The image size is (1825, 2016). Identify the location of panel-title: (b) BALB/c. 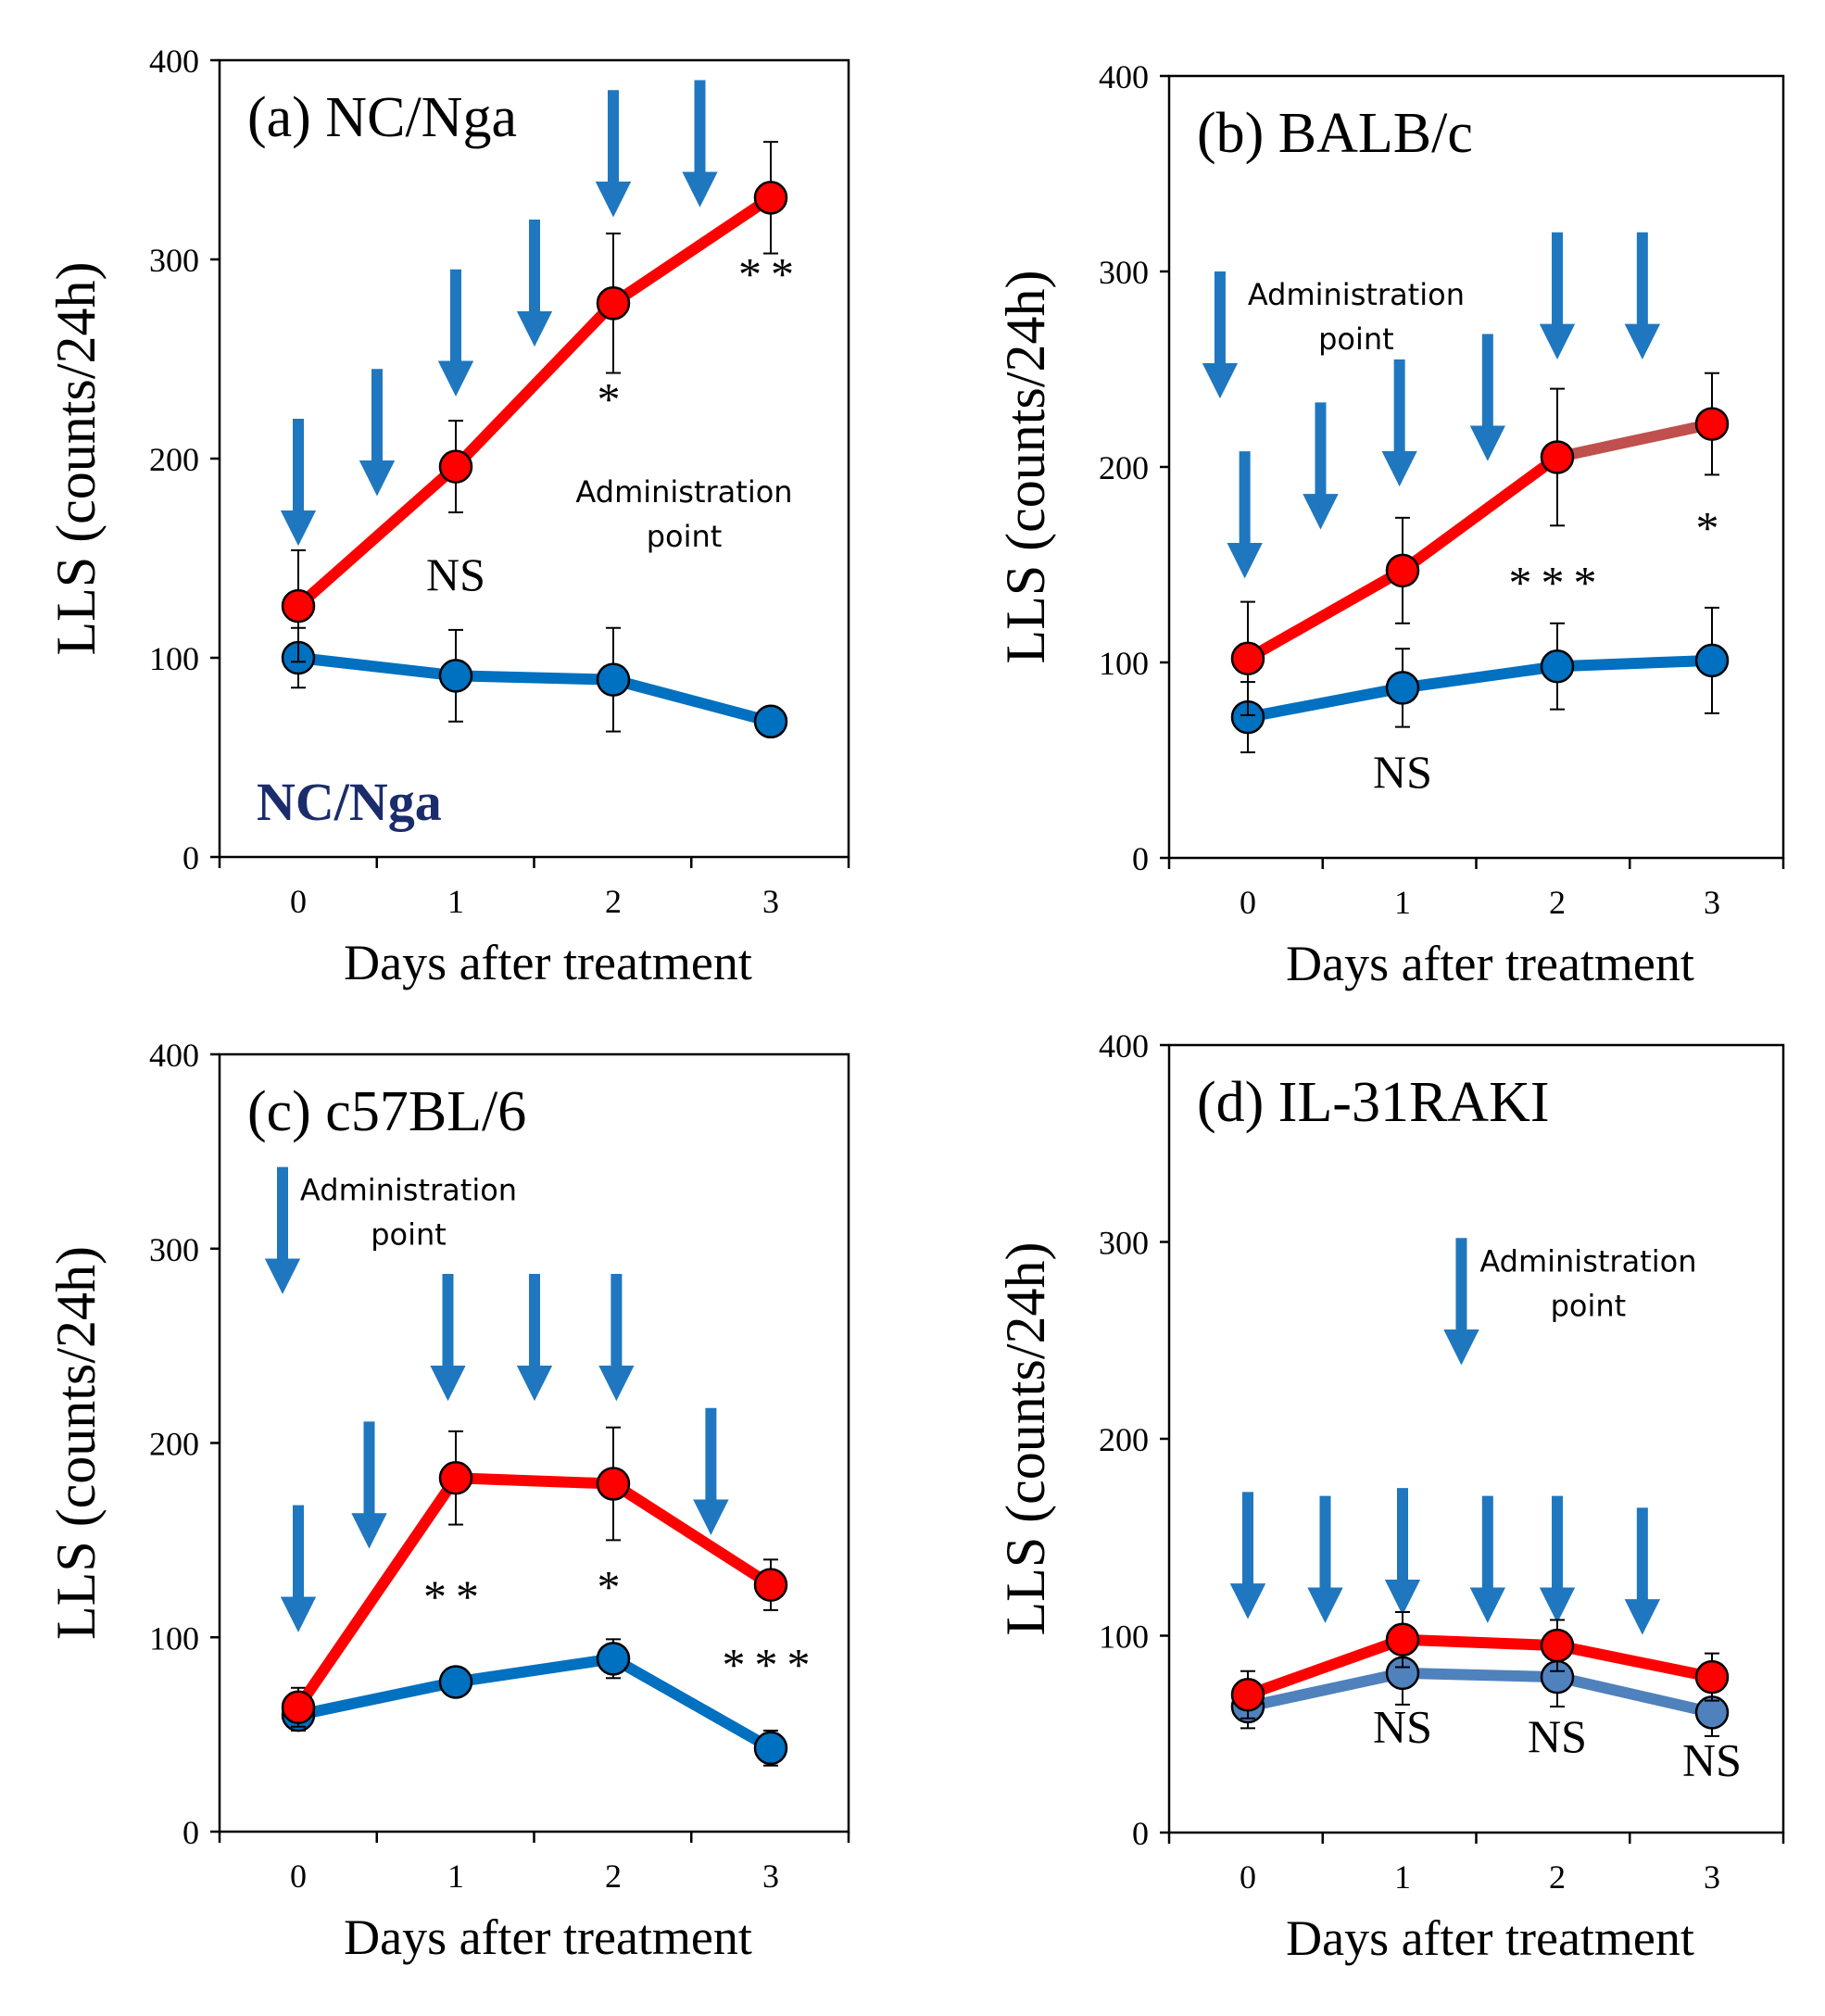
(1335, 133).